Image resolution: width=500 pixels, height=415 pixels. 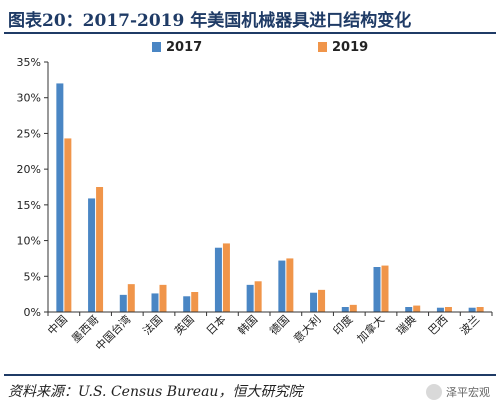 I want to click on y-tick-label: 35%, so click(x=29, y=62).